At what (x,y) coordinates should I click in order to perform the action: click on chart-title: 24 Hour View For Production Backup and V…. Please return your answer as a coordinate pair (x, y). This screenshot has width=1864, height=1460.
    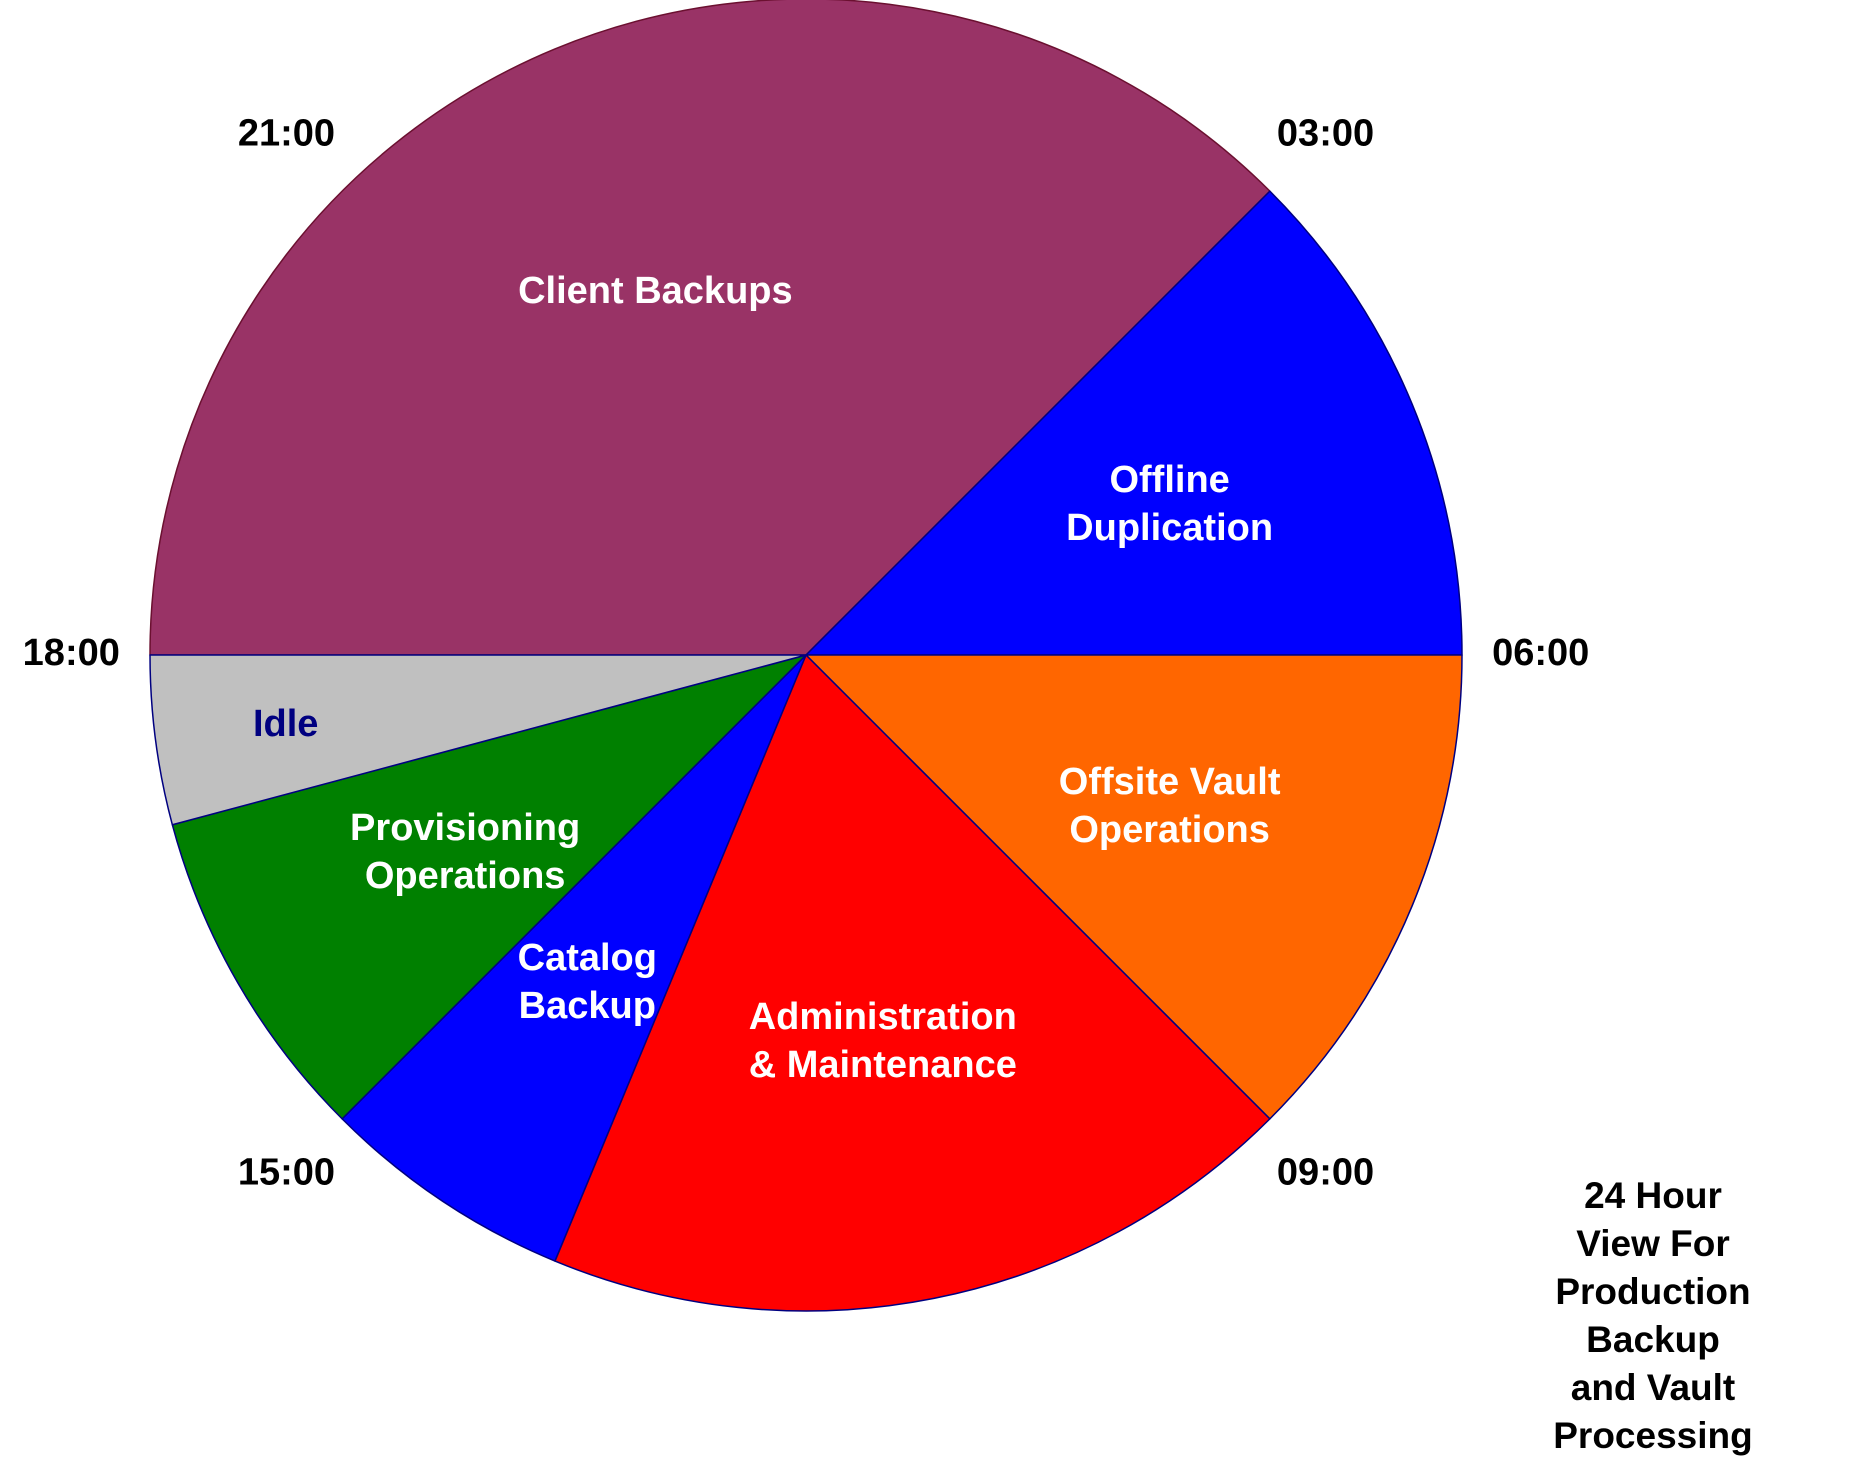
    Looking at the image, I should click on (1653, 1315).